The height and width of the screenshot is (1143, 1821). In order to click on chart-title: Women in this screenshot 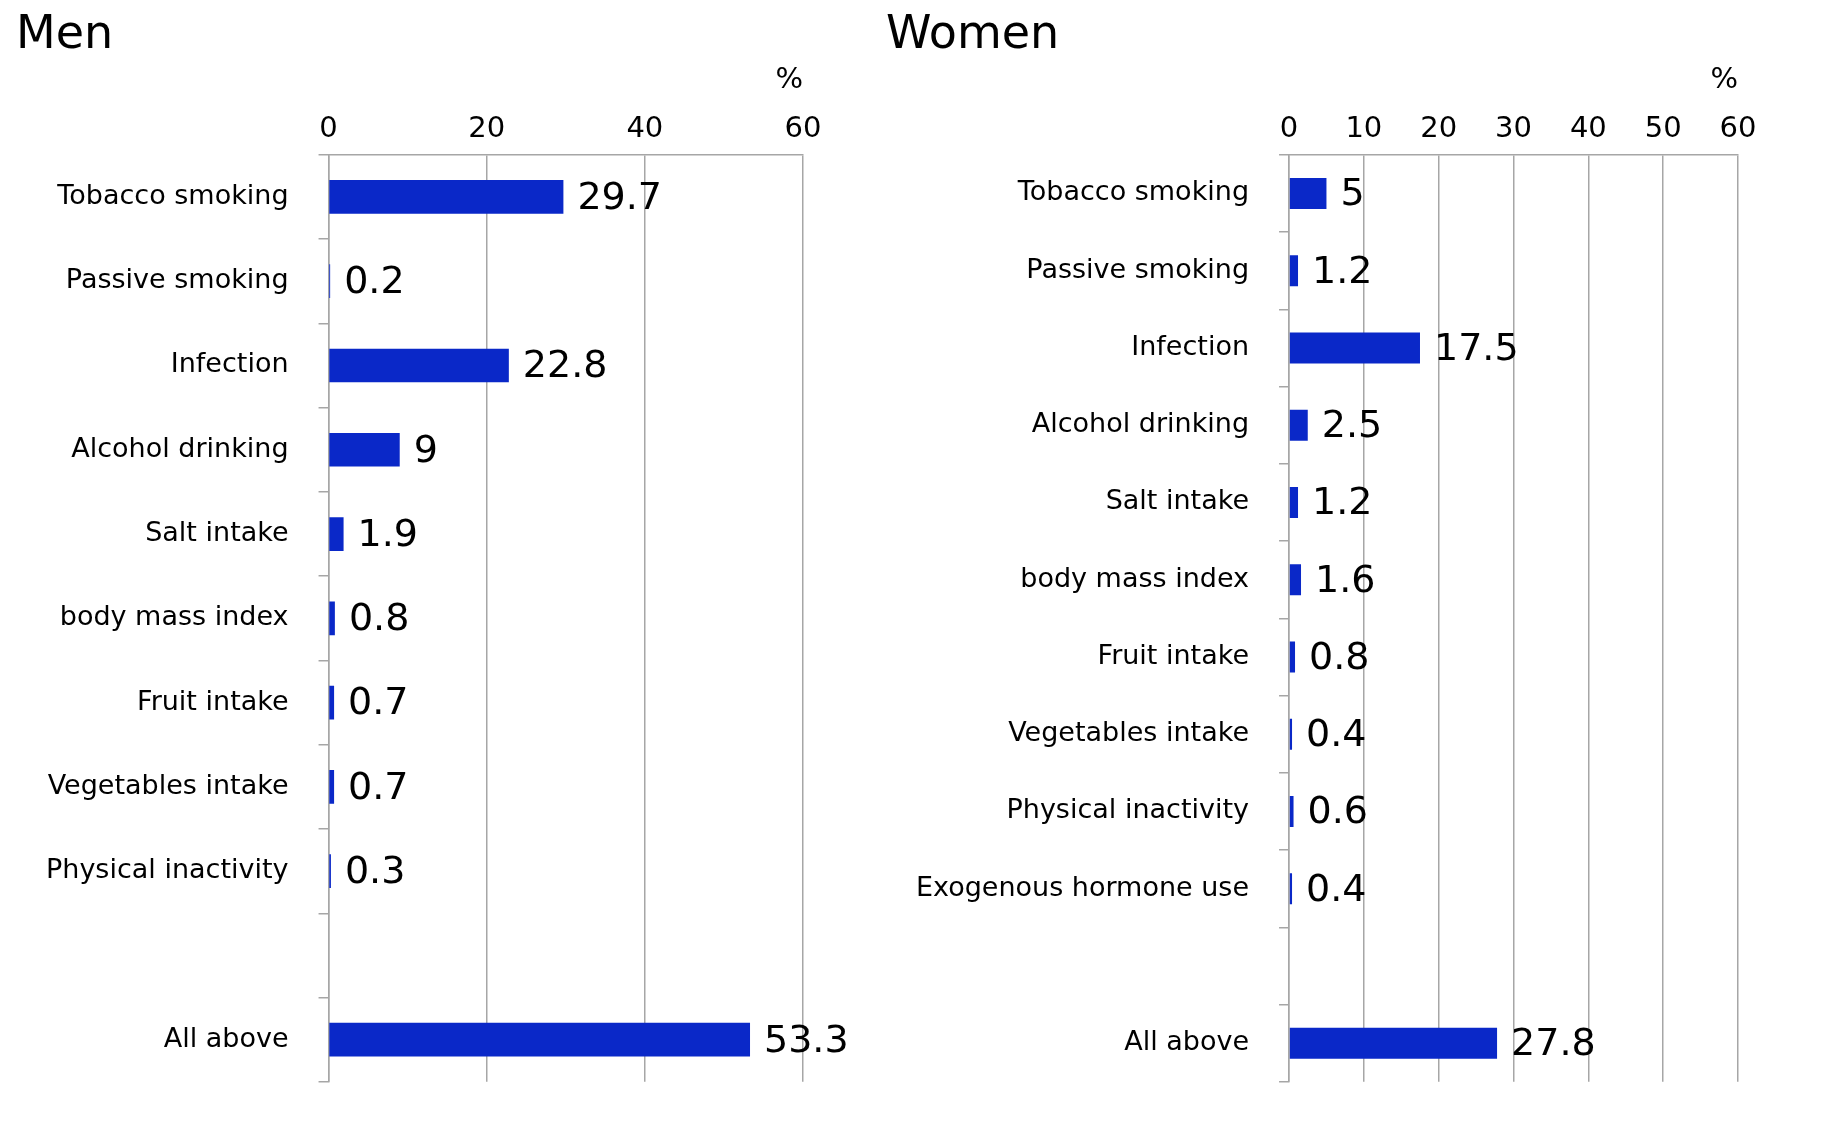, I will do `click(973, 31)`.